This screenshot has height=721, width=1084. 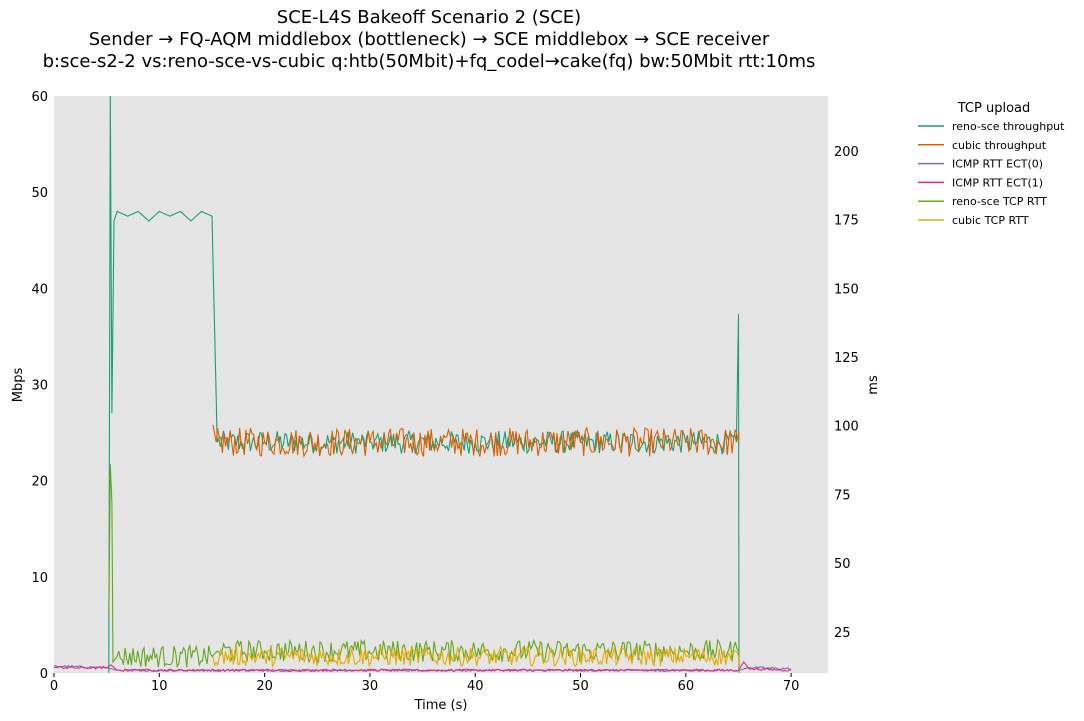 I want to click on x-tick-label: 60, so click(x=686, y=686).